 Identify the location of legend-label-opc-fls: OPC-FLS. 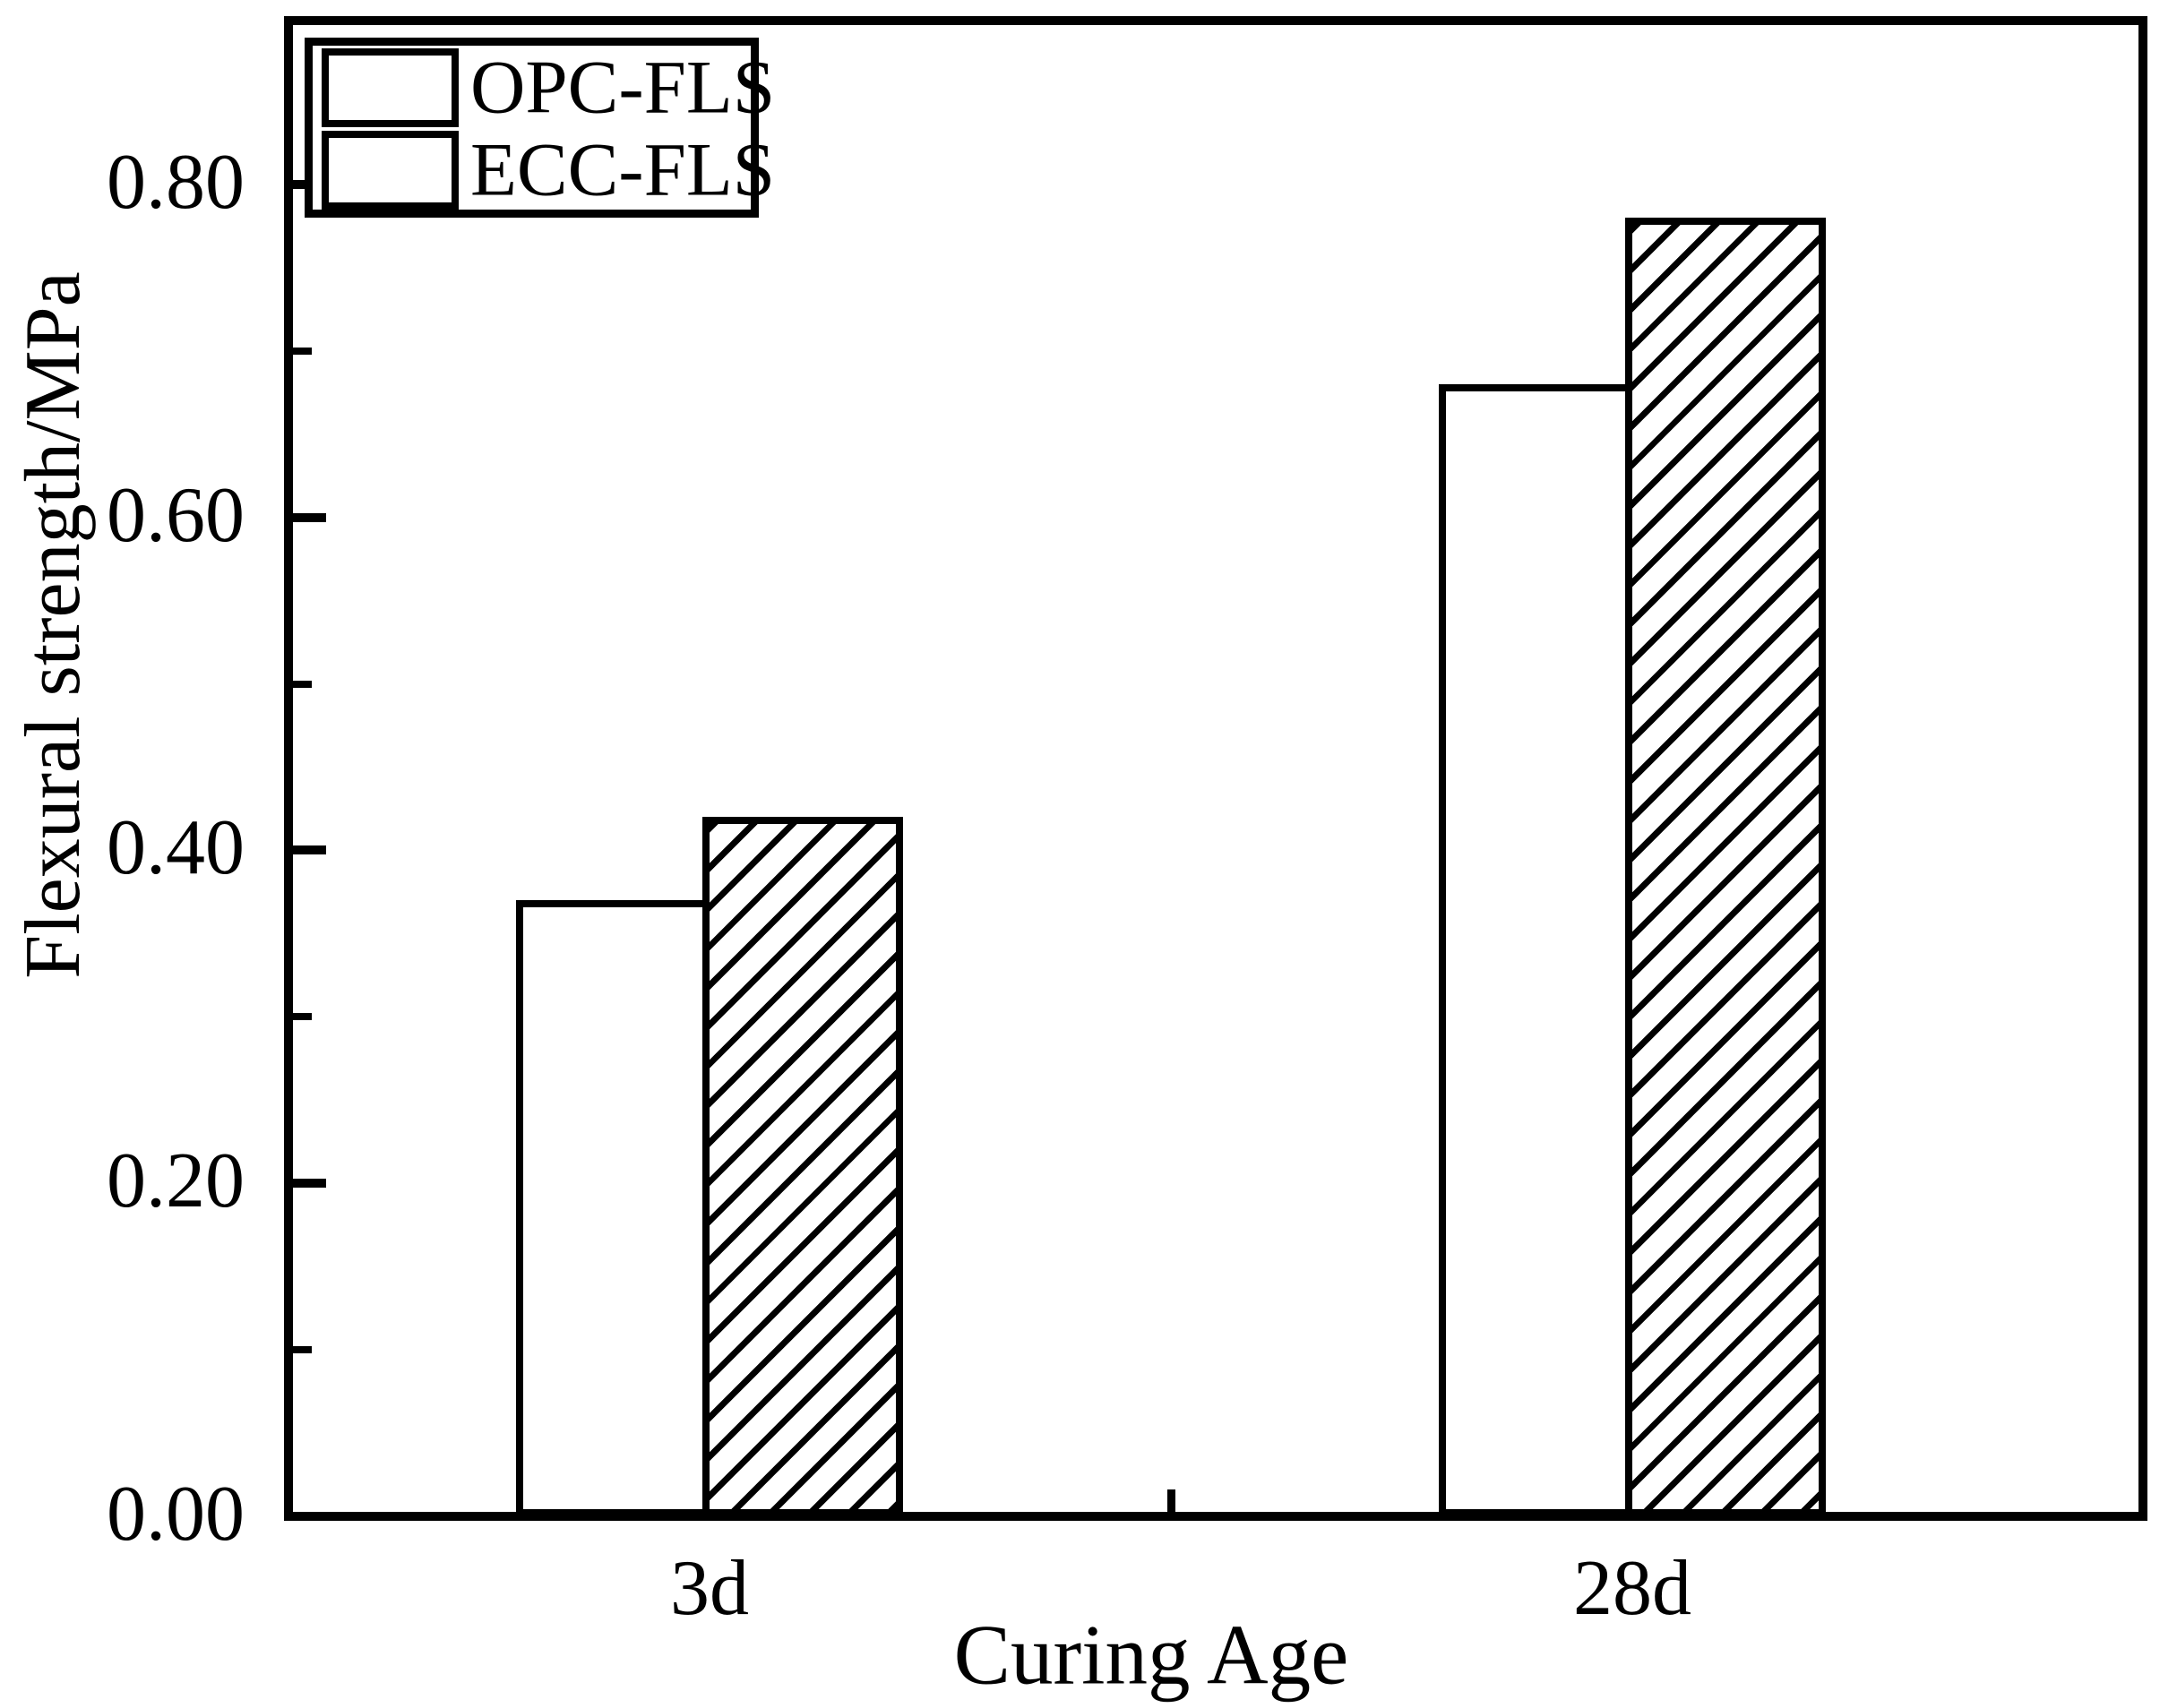
(623, 87).